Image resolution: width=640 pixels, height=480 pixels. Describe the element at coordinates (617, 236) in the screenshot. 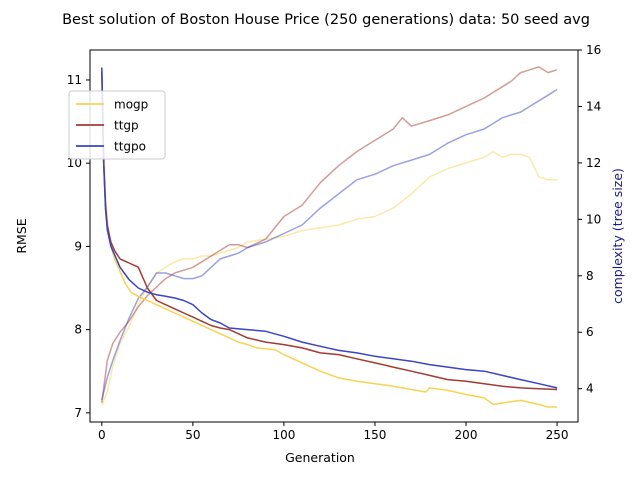

I see `y-axis-right-label: complexity (tree size)` at that location.